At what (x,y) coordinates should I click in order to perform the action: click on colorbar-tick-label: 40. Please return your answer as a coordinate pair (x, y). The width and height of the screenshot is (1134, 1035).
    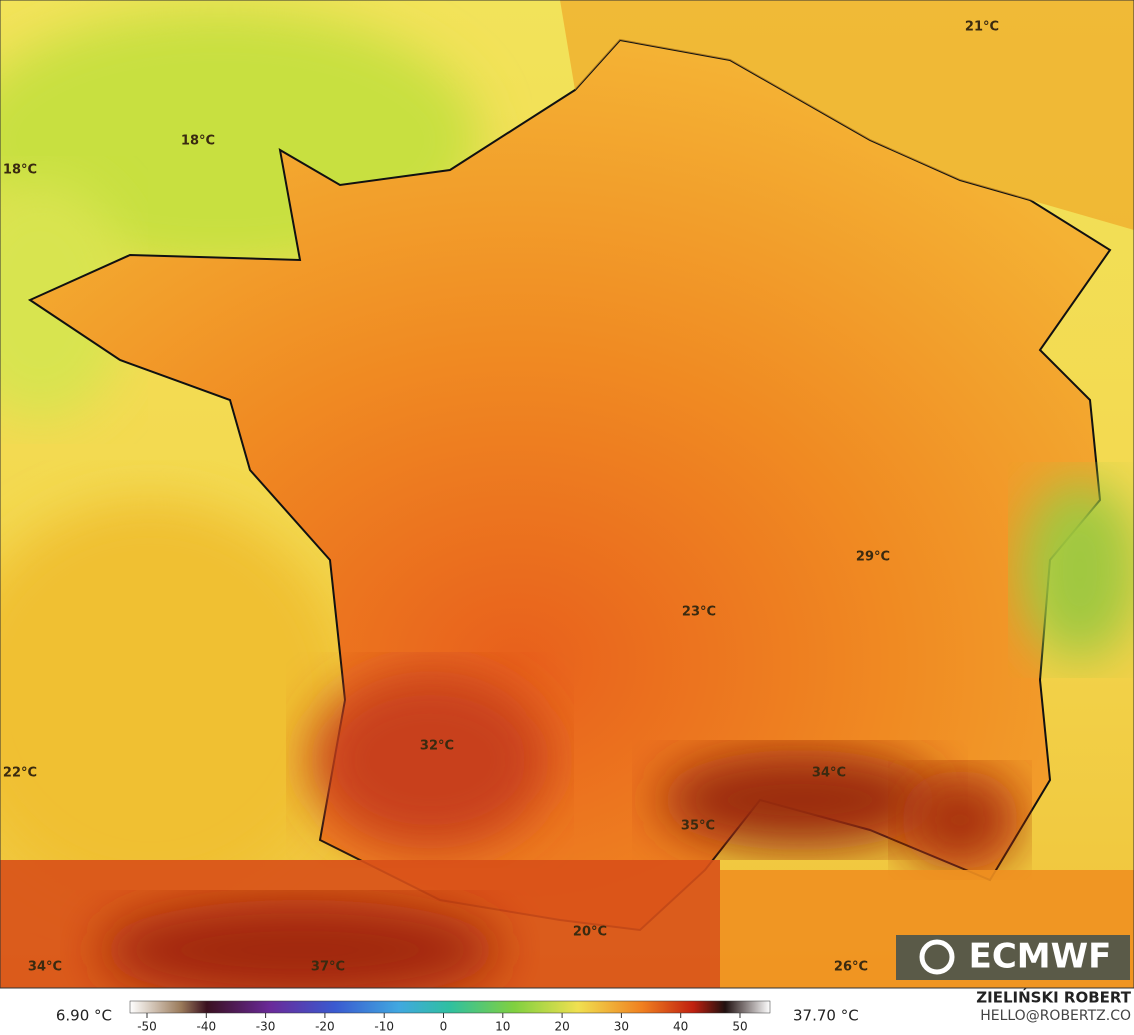
    Looking at the image, I should click on (680, 1027).